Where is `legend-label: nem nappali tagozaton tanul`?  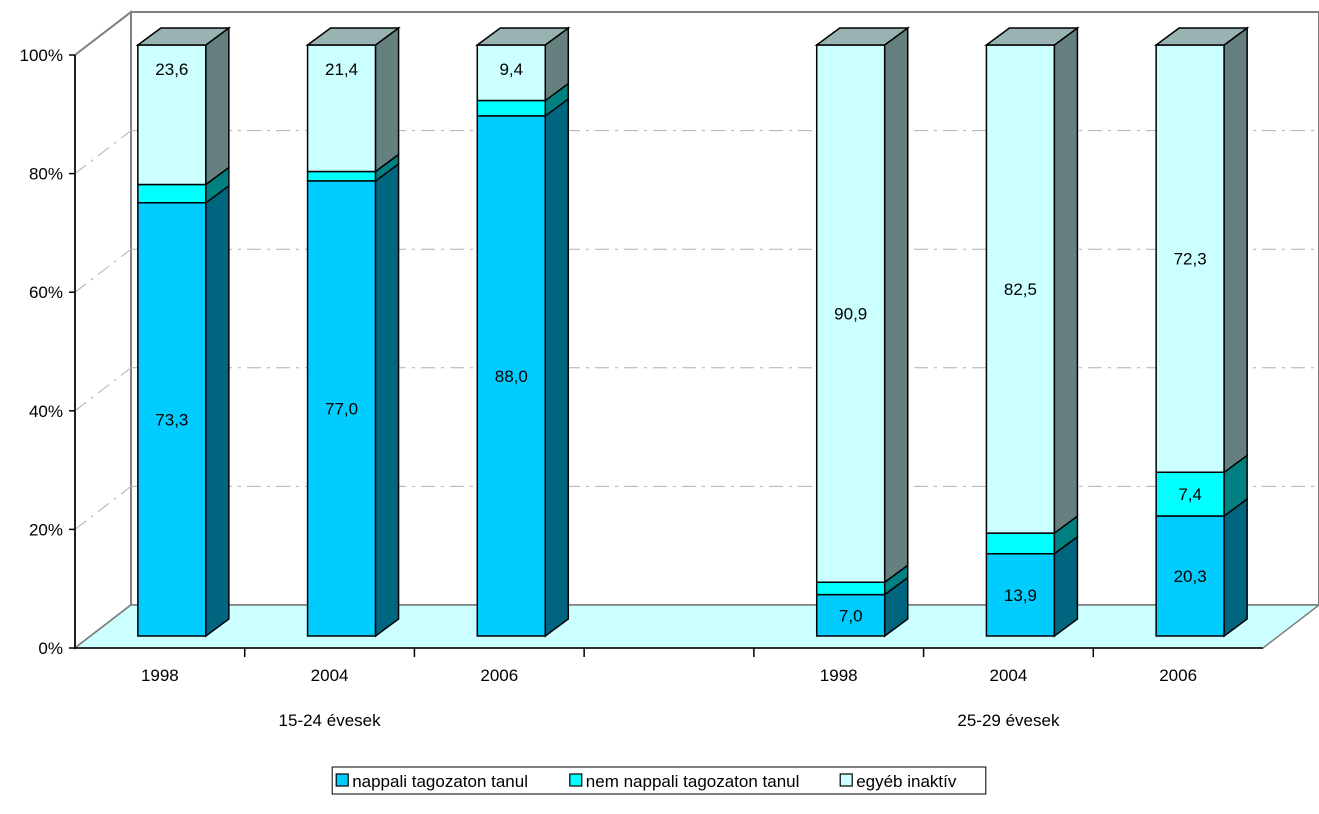 legend-label: nem nappali tagozaton tanul is located at coordinates (693, 781).